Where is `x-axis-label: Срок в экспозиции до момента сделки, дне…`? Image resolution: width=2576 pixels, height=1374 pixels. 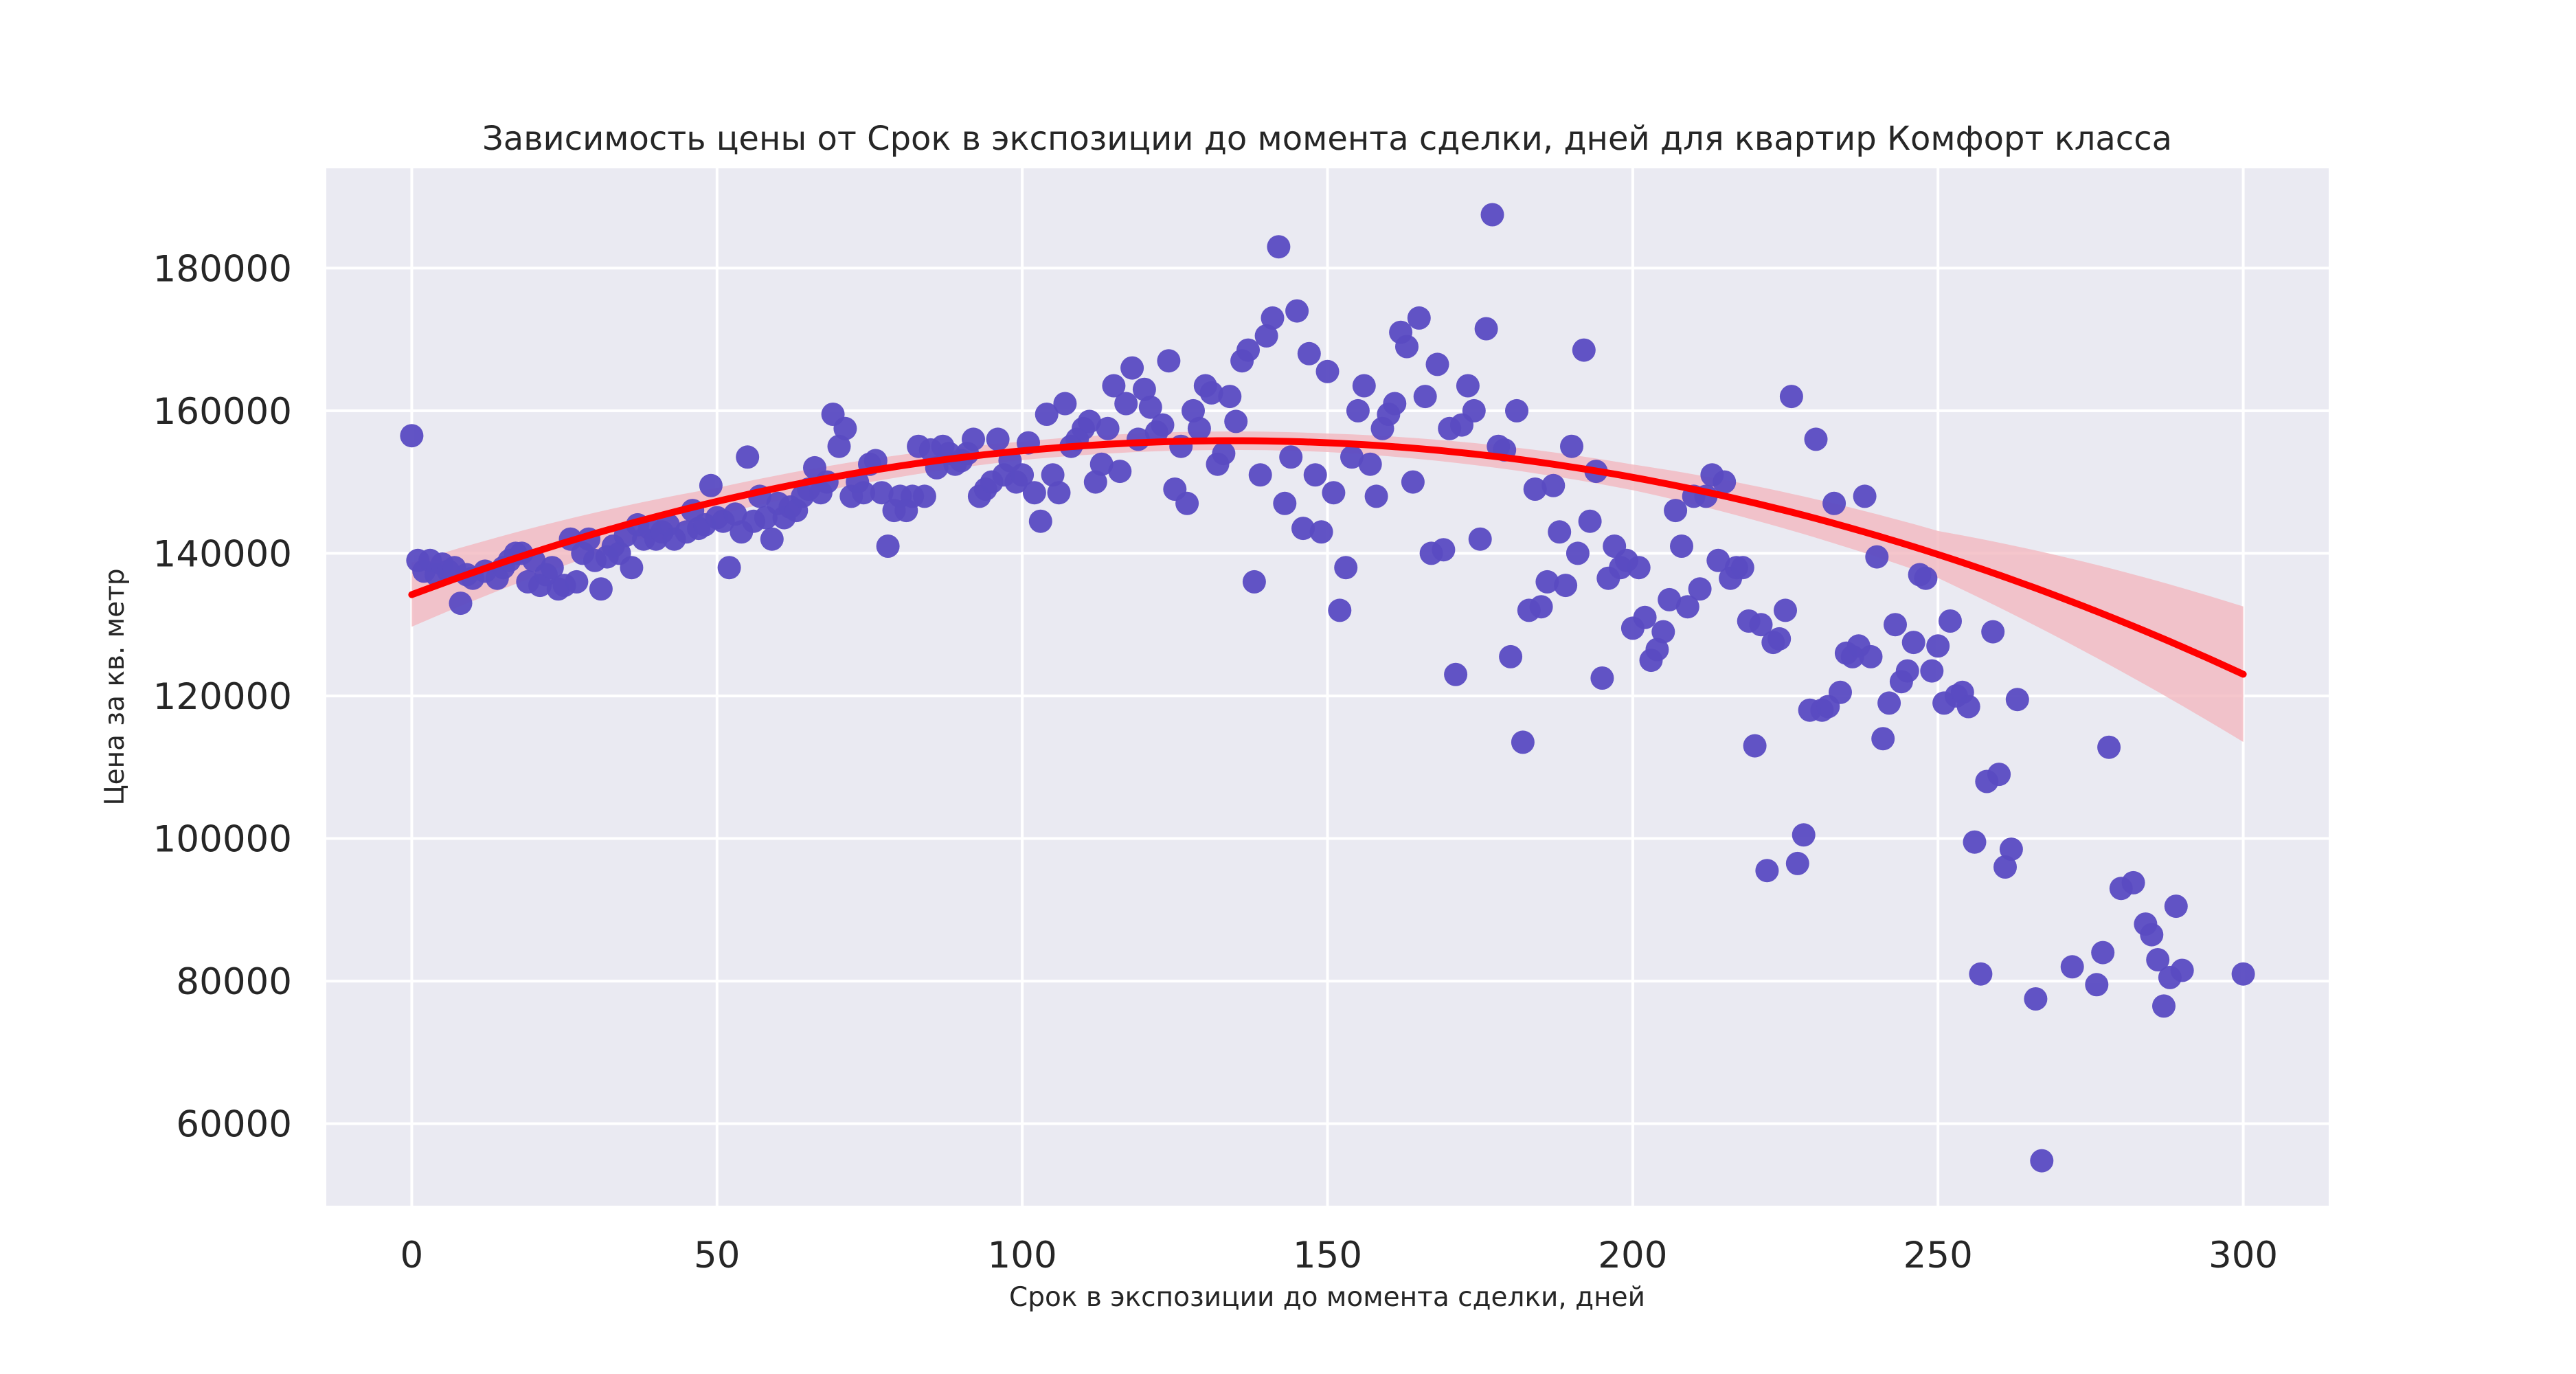 x-axis-label: Срок в экспозиции до момента сделки, дне… is located at coordinates (1327, 1298).